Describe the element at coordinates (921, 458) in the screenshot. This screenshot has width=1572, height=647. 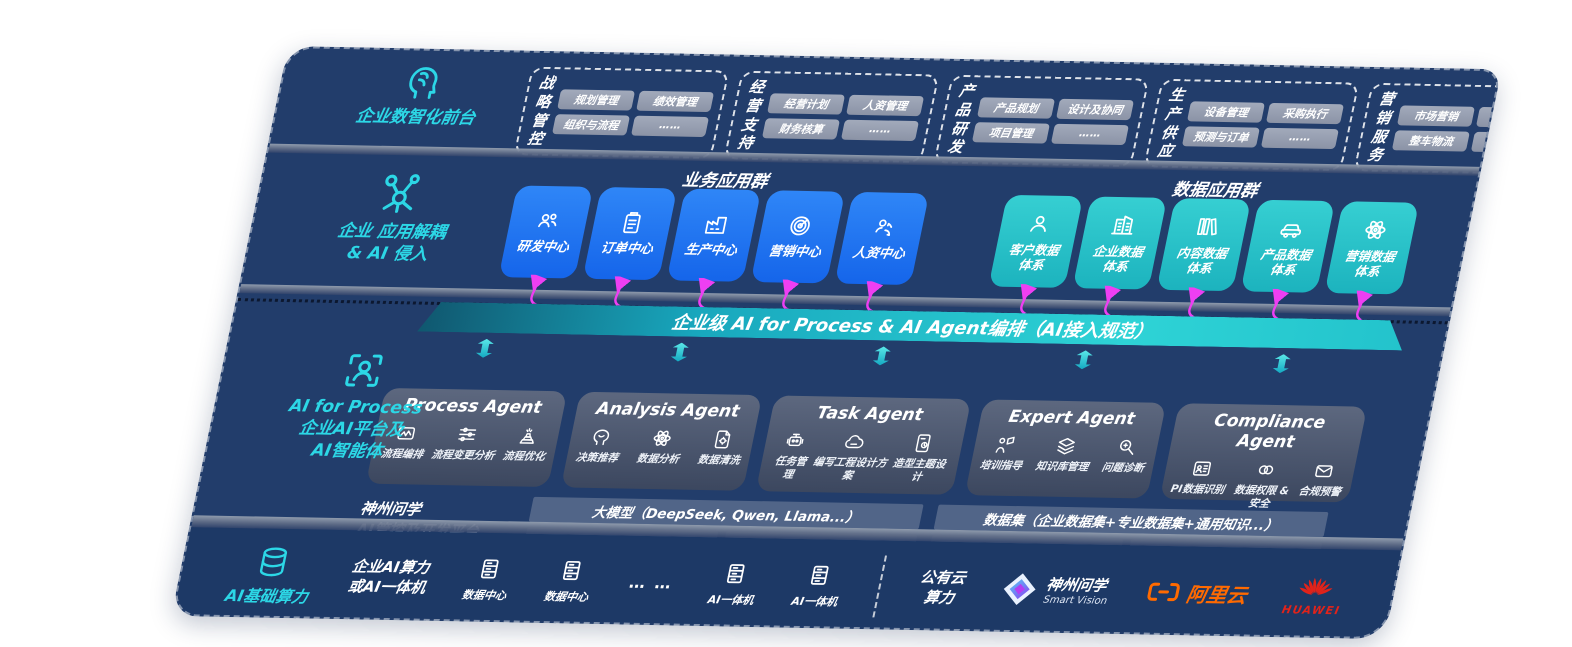
I see `agent-capability: 造型主题设计` at that location.